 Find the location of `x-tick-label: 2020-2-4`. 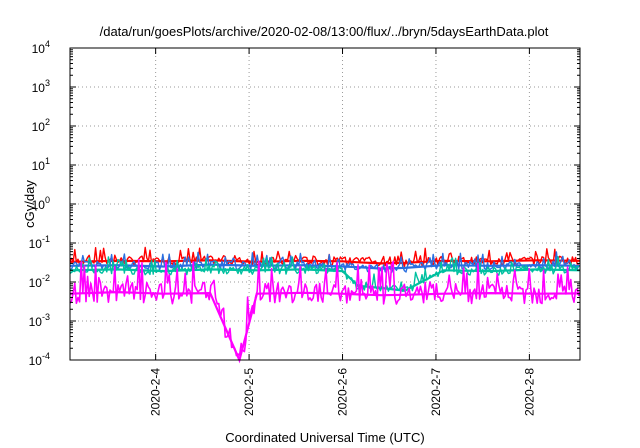

x-tick-label: 2020-2-4 is located at coordinates (156, 392).